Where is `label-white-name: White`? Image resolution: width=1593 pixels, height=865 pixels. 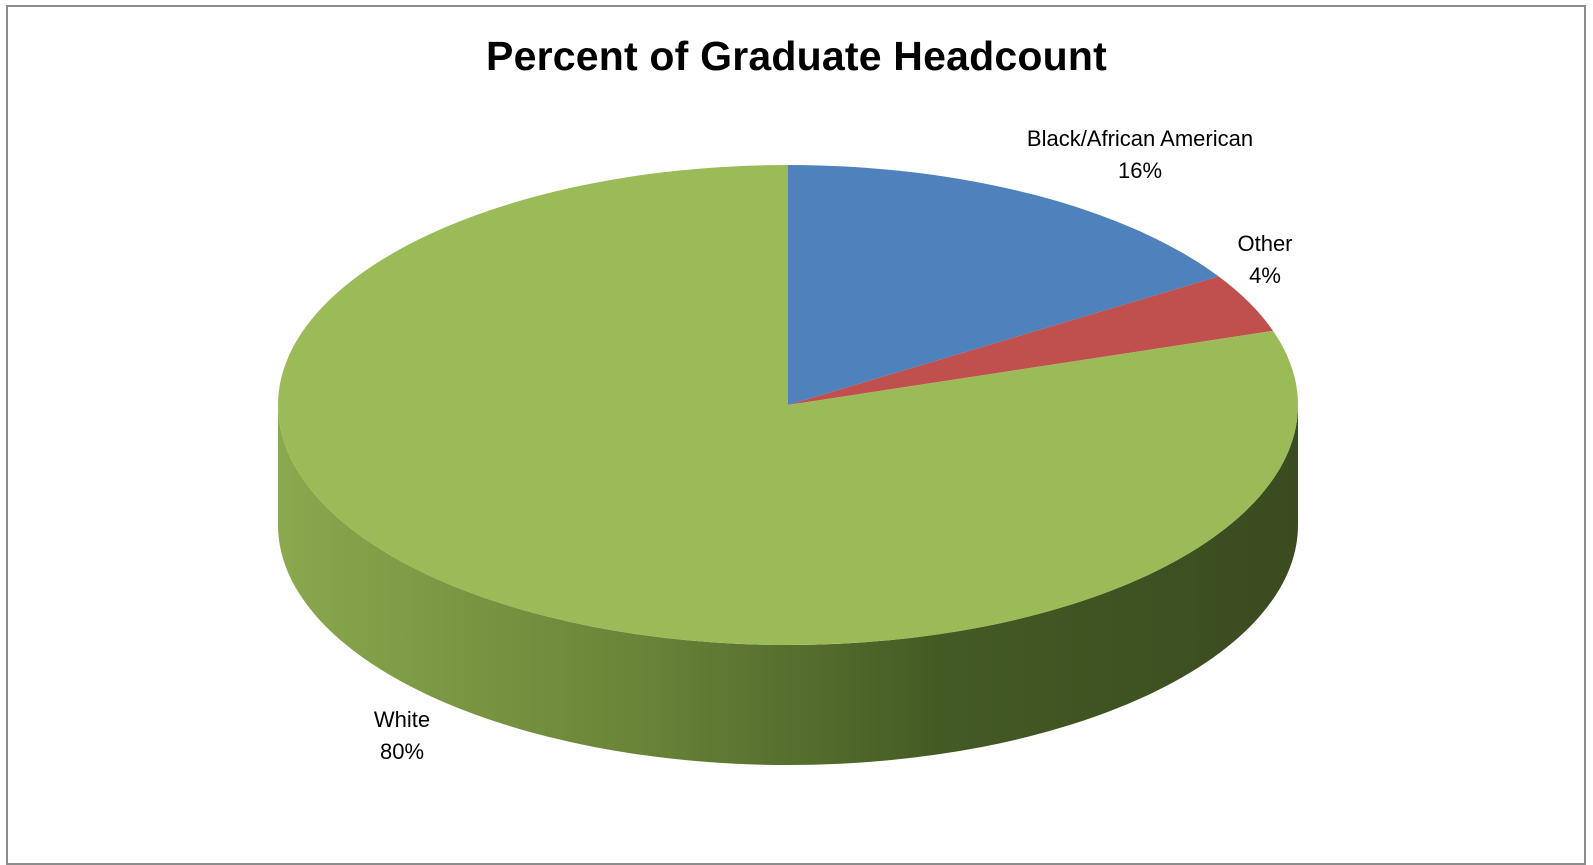
label-white-name: White is located at coordinates (402, 719).